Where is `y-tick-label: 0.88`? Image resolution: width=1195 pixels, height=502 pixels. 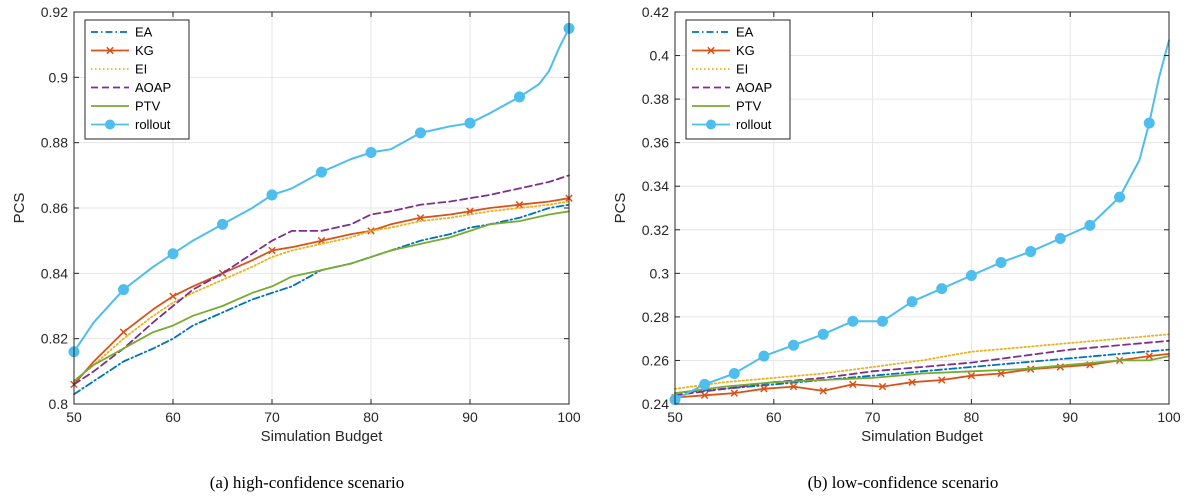
y-tick-label: 0.88 is located at coordinates (54, 143).